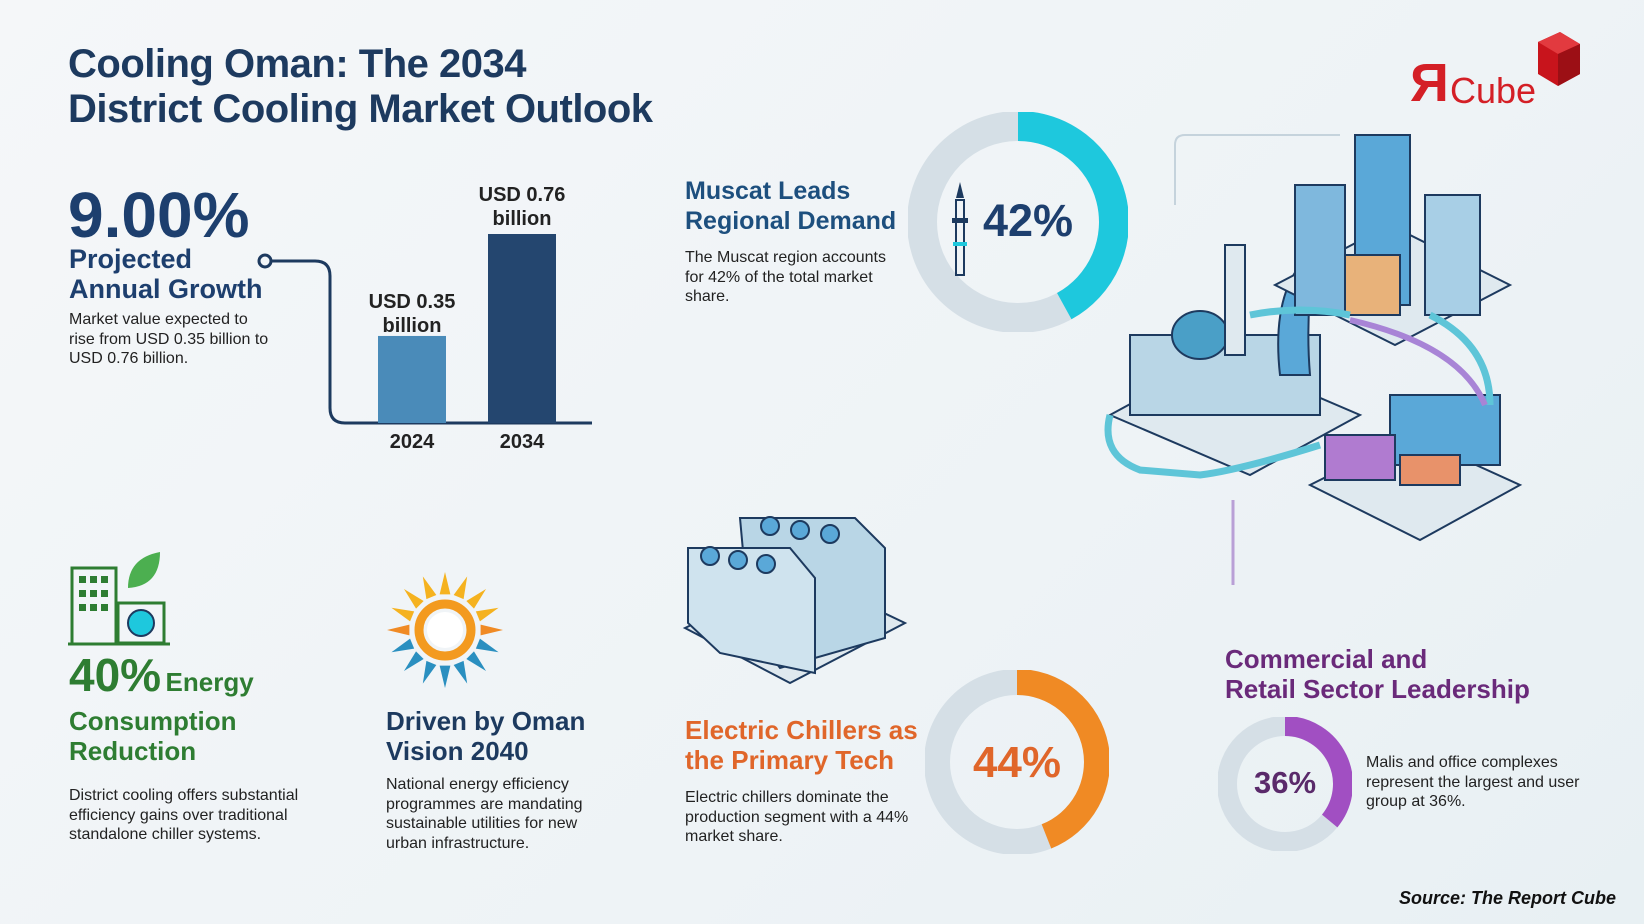 The width and height of the screenshot is (1644, 924). Describe the element at coordinates (522, 328) in the screenshot. I see `bar-2034` at that location.